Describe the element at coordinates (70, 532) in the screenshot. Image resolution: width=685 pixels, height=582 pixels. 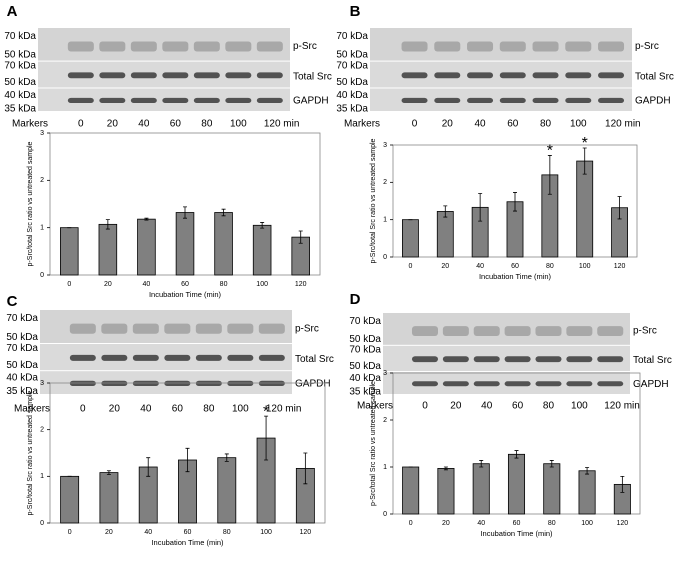
I see `x-tick-label: 0` at that location.